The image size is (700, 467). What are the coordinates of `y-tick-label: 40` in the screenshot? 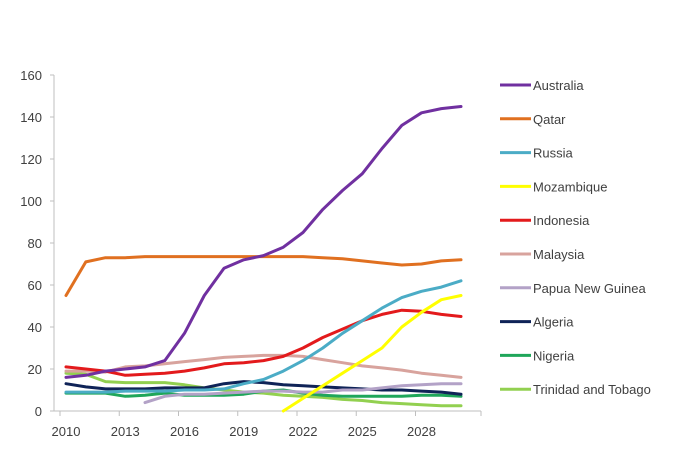 It's located at (35, 327).